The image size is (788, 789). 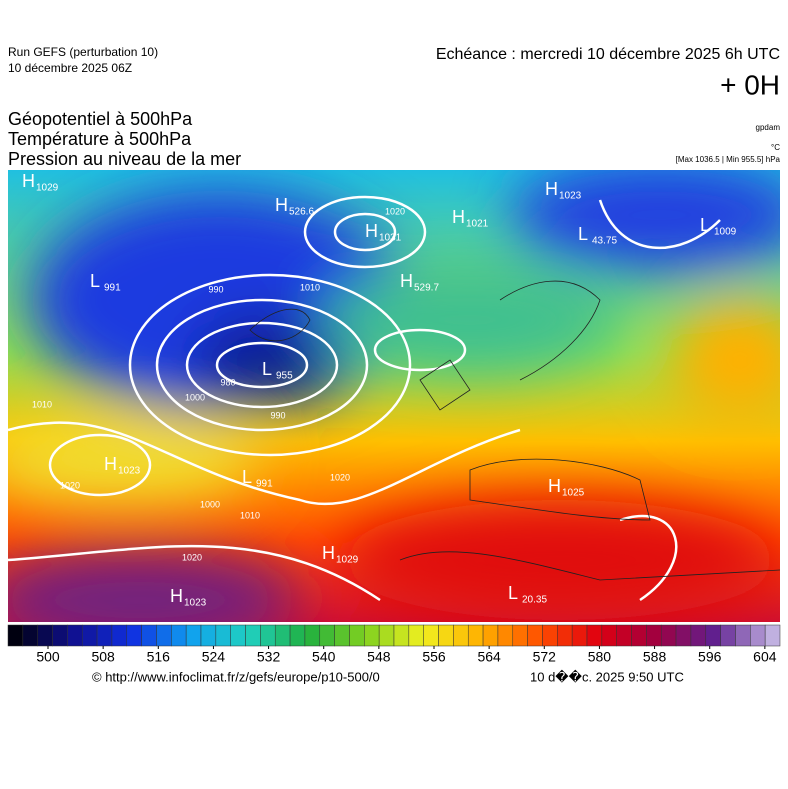 I want to click on isobar-label: 990, so click(x=215, y=289).